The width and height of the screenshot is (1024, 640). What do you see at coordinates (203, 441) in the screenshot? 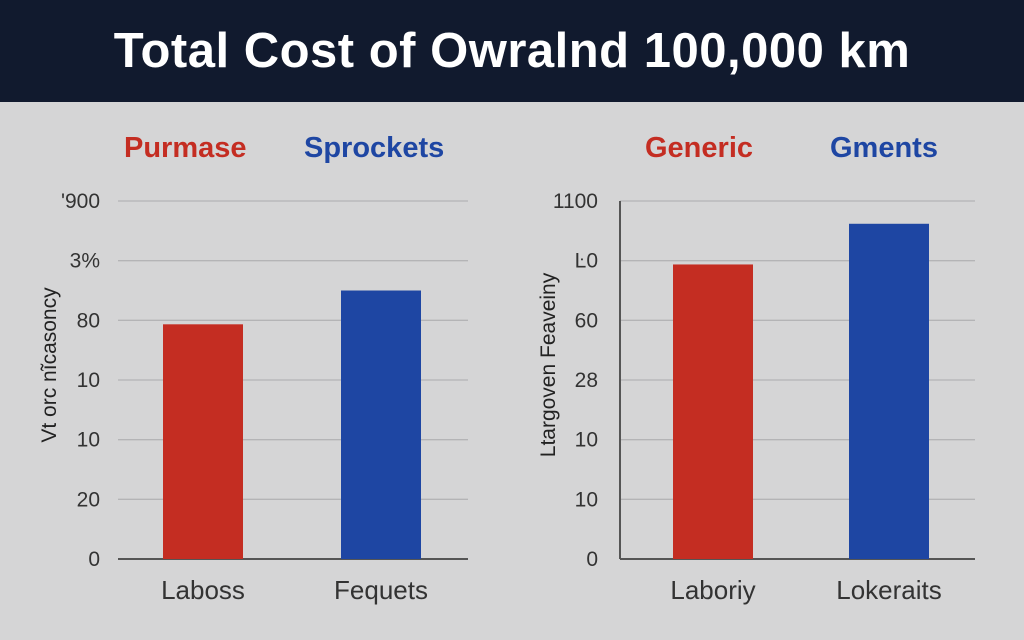
I see `bar-laboss` at bounding box center [203, 441].